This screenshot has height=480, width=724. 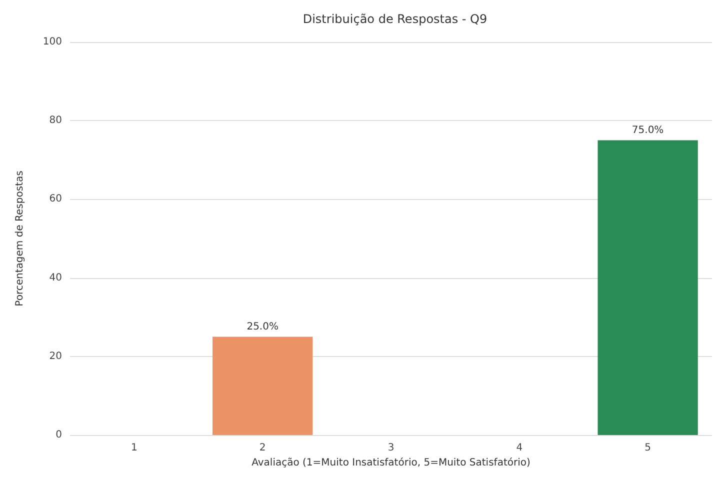 What do you see at coordinates (55, 356) in the screenshot?
I see `y-tick-label: 20` at bounding box center [55, 356].